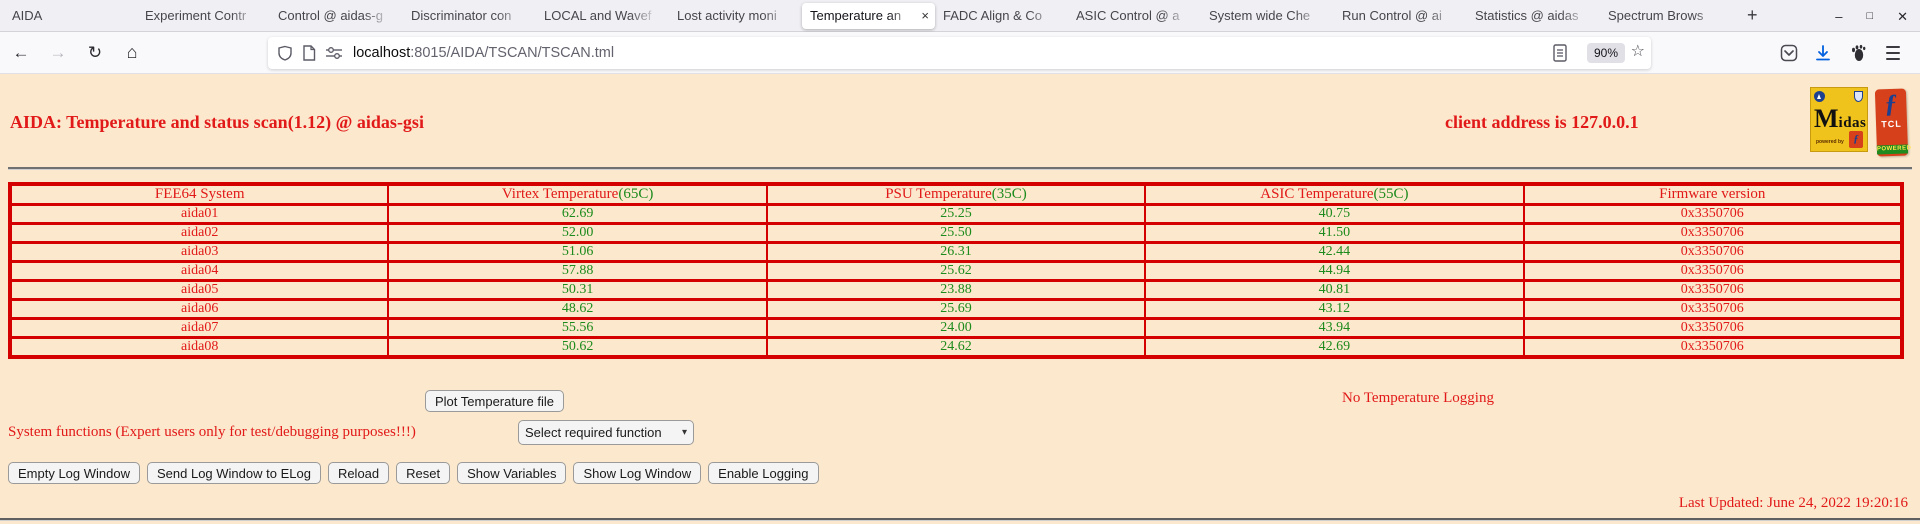 The height and width of the screenshot is (524, 1920). I want to click on cell-virtex: 50.62, so click(577, 347).